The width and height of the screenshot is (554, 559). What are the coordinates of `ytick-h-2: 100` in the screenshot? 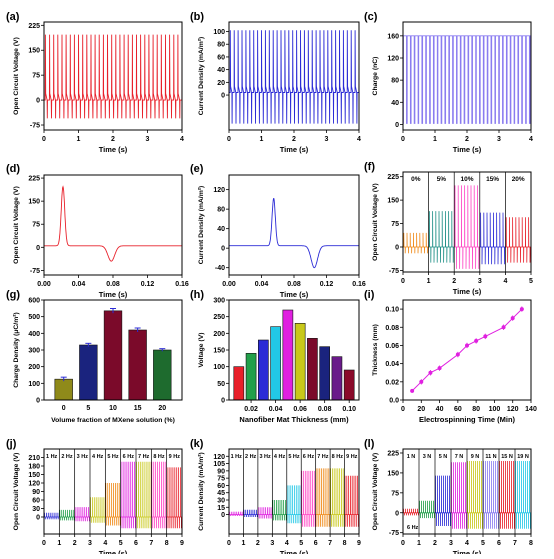 It's located at (219, 367).